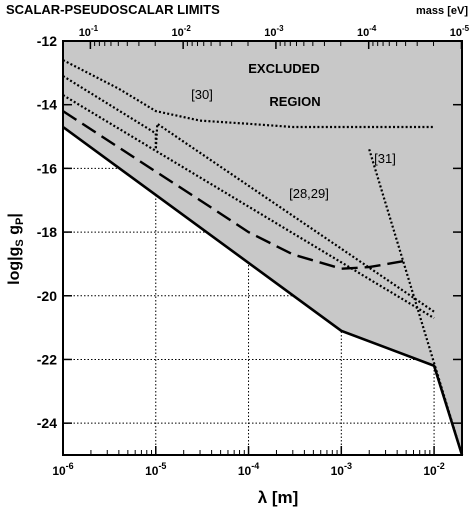 The image size is (474, 511). Describe the element at coordinates (181, 31) in the screenshot. I see `top-tick-label: 10⁻²` at that location.